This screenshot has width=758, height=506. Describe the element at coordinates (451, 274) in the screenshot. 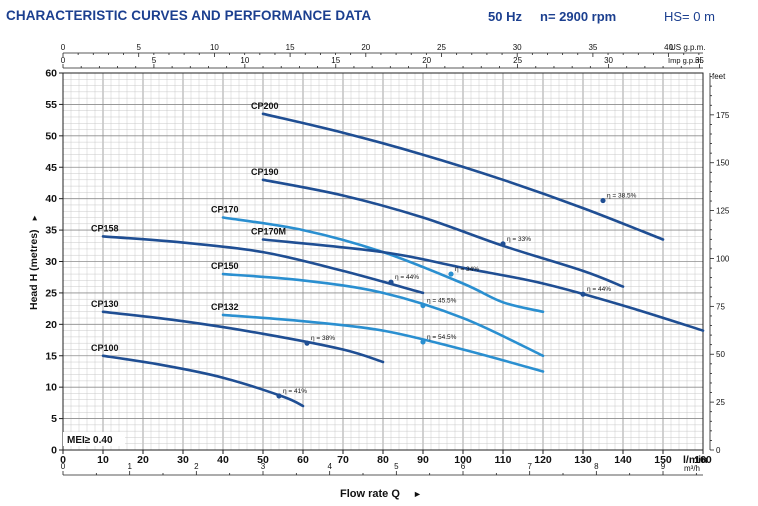

I see `eff-point-cp170` at that location.